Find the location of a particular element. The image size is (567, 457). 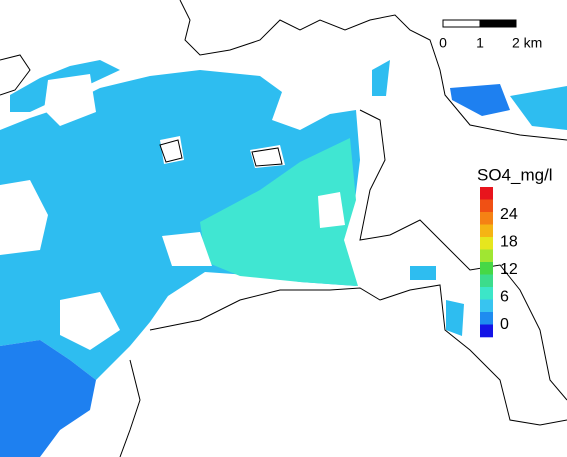

legend: SO4_mg/l 24 18 12 6 0 is located at coordinates (515, 251).